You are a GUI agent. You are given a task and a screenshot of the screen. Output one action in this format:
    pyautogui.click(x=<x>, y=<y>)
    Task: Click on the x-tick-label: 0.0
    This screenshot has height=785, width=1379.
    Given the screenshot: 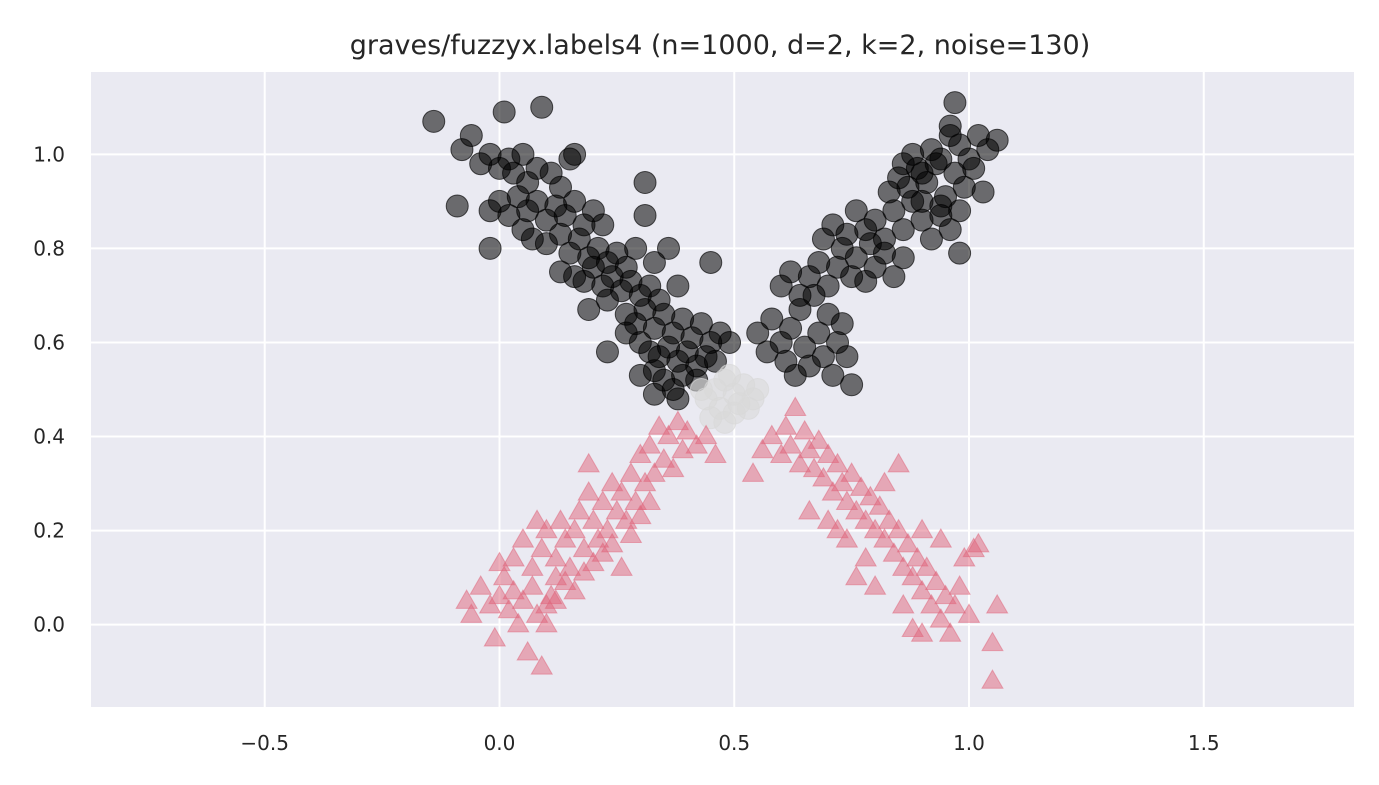 What is the action you would take?
    pyautogui.click(x=500, y=743)
    